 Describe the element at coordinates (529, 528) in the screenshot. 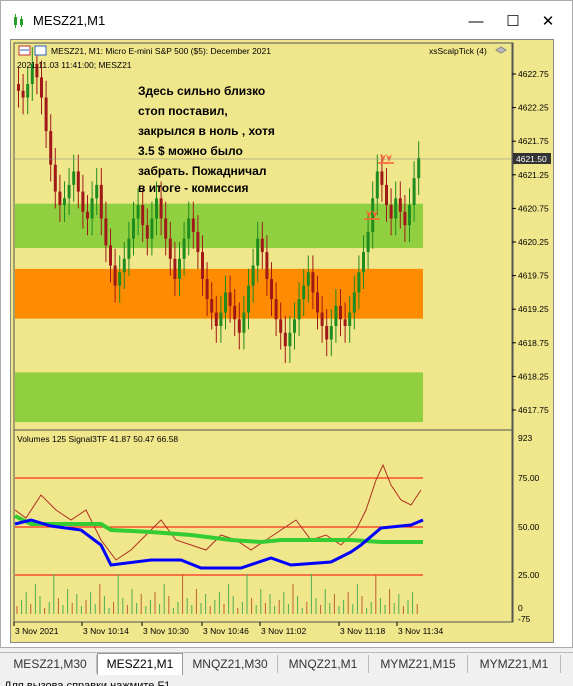

I see `sub-axis: 923 75.00 50.00 25.00 0-75` at that location.